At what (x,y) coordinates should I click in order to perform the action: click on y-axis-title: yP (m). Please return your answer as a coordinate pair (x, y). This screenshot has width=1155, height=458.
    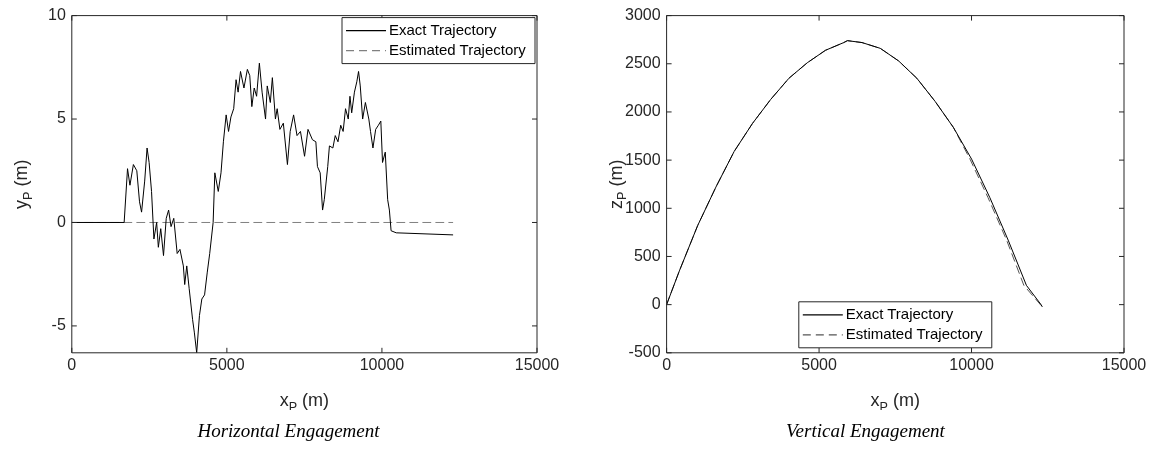
    Looking at the image, I should click on (22, 184).